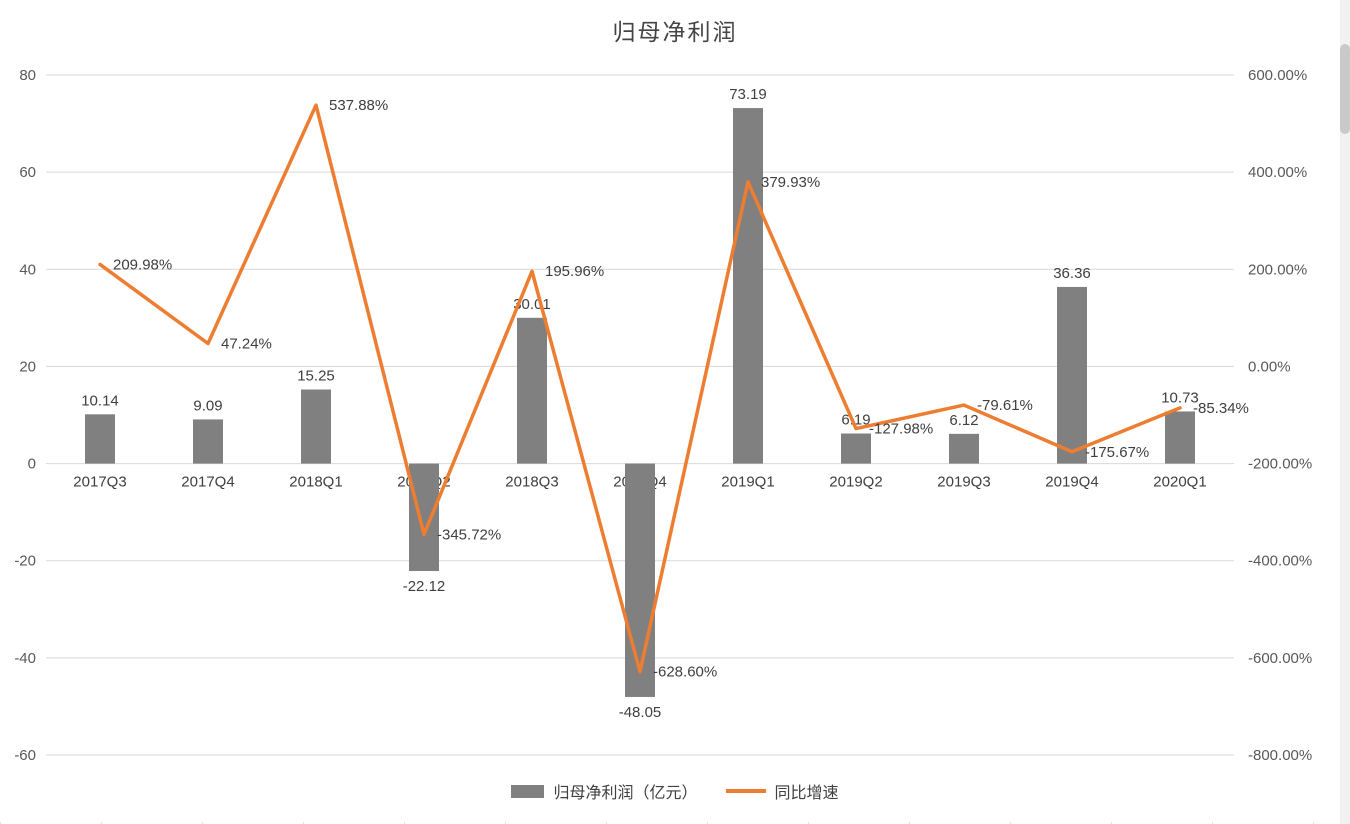 The height and width of the screenshot is (824, 1350). Describe the element at coordinates (1071, 482) in the screenshot. I see `category-label: 2019Q4` at that location.